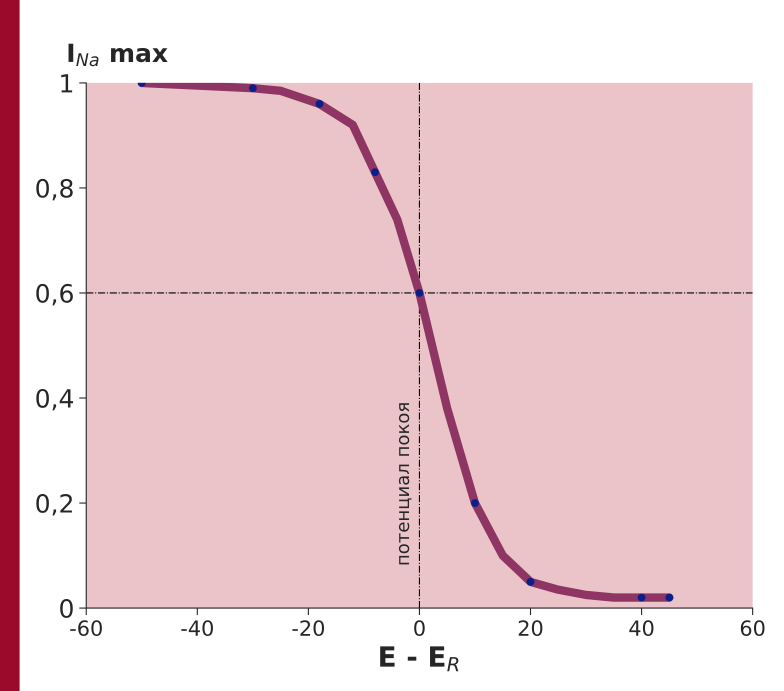 The width and height of the screenshot is (784, 691). I want to click on x-tick-label: 40, so click(641, 628).